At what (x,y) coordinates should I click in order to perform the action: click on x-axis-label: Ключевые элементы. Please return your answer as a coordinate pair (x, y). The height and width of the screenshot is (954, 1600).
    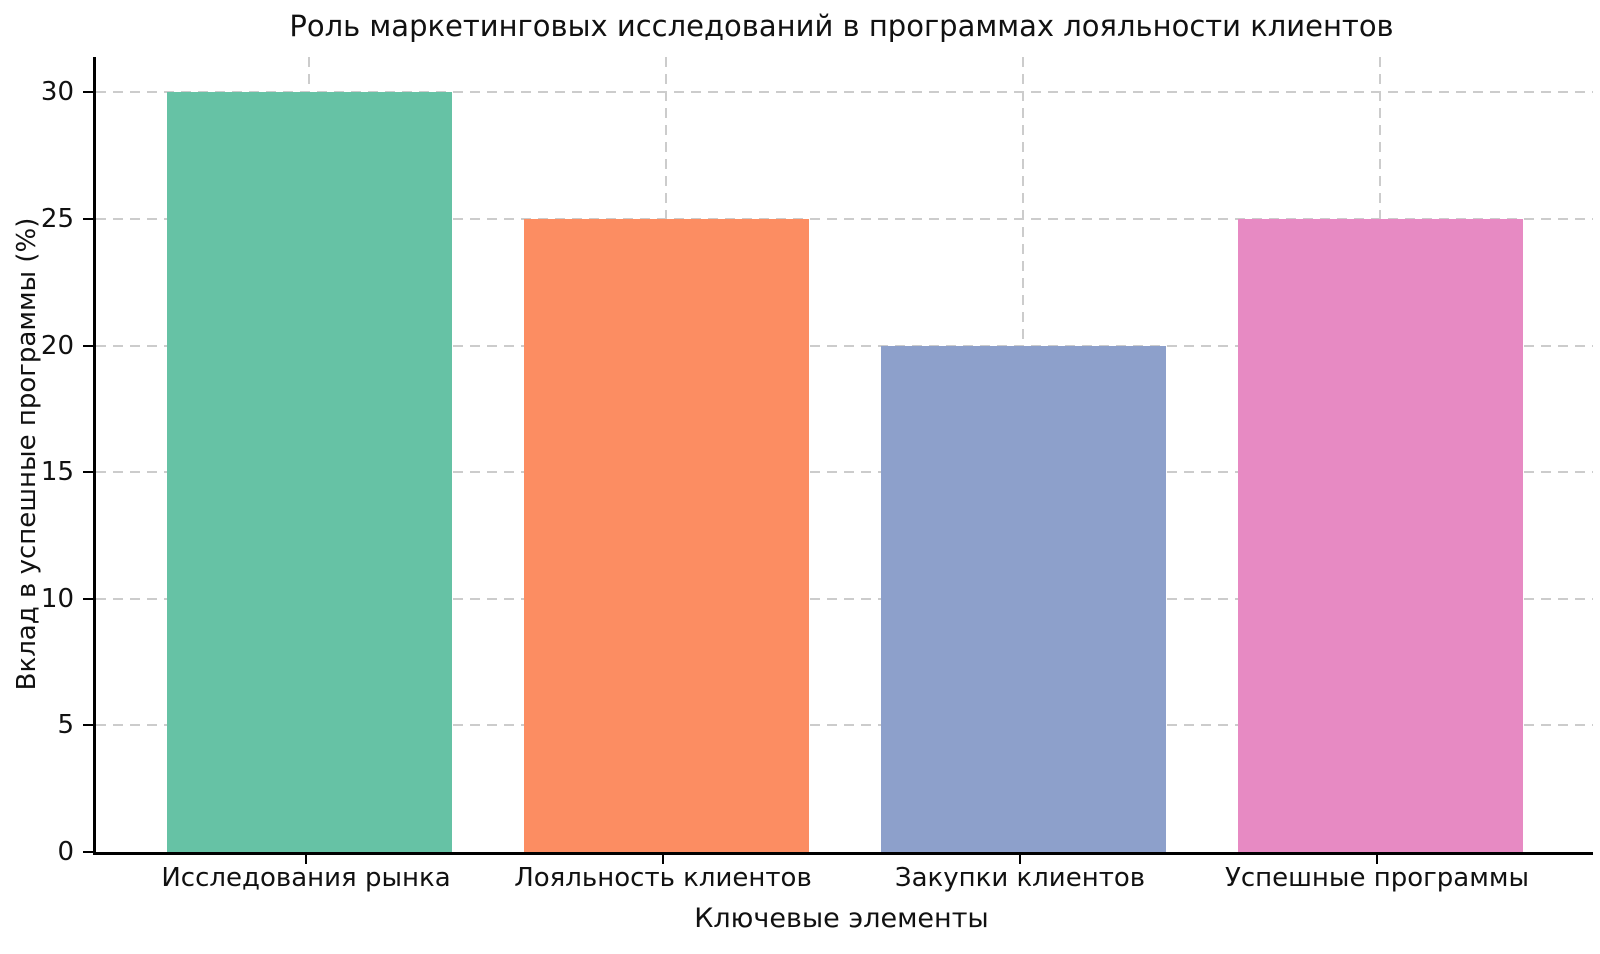
    Looking at the image, I should click on (841, 918).